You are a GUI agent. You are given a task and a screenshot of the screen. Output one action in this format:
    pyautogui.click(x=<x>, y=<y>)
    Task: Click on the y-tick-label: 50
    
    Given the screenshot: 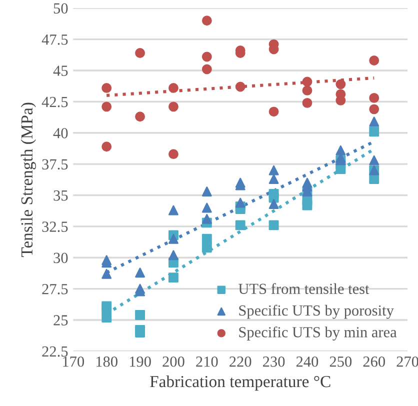 What is the action you would take?
    pyautogui.click(x=61, y=8)
    